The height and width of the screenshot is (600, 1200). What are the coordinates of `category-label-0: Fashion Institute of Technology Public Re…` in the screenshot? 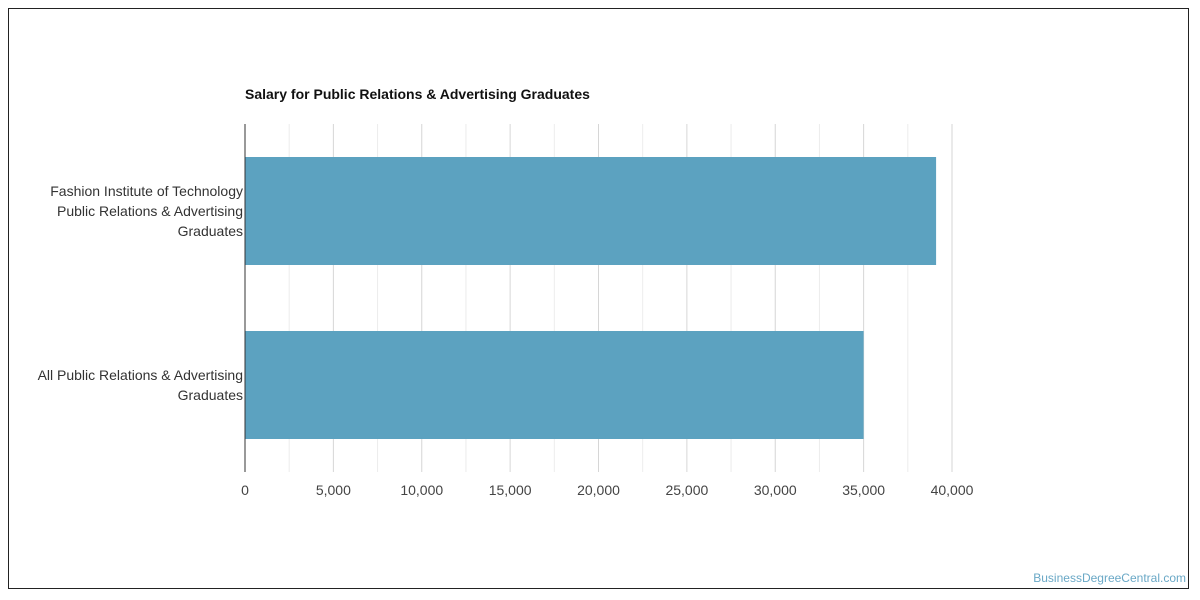 It's located at (146, 211).